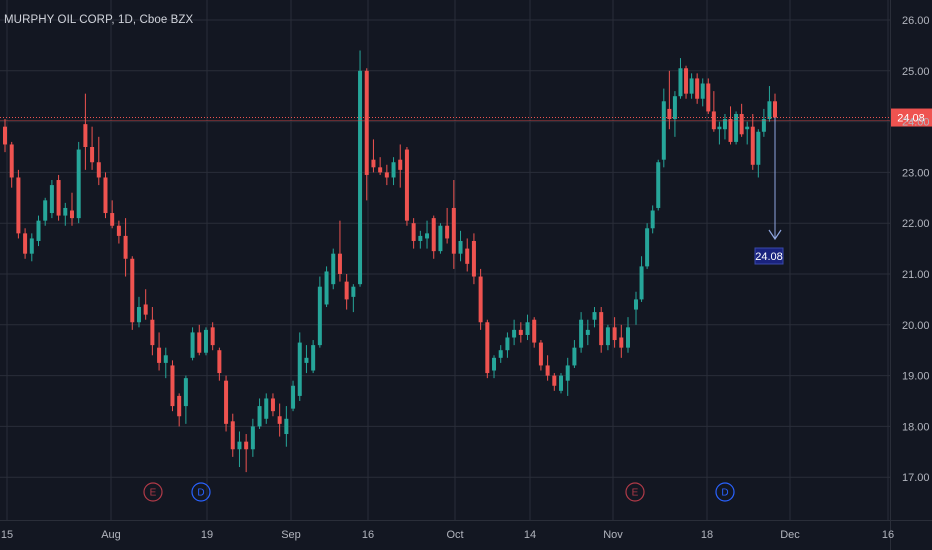 The image size is (932, 550). What do you see at coordinates (291, 535) in the screenshot?
I see `x-tick-label: Sep` at bounding box center [291, 535].